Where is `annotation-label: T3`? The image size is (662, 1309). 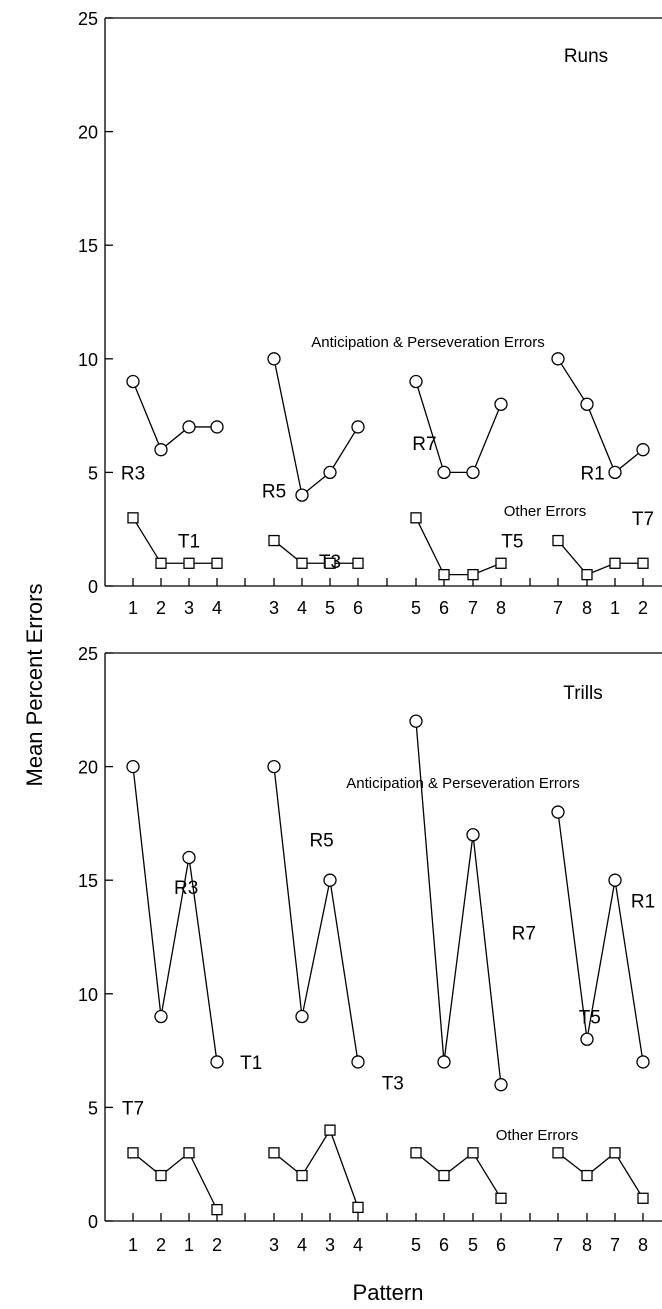 annotation-label: T3 is located at coordinates (330, 562).